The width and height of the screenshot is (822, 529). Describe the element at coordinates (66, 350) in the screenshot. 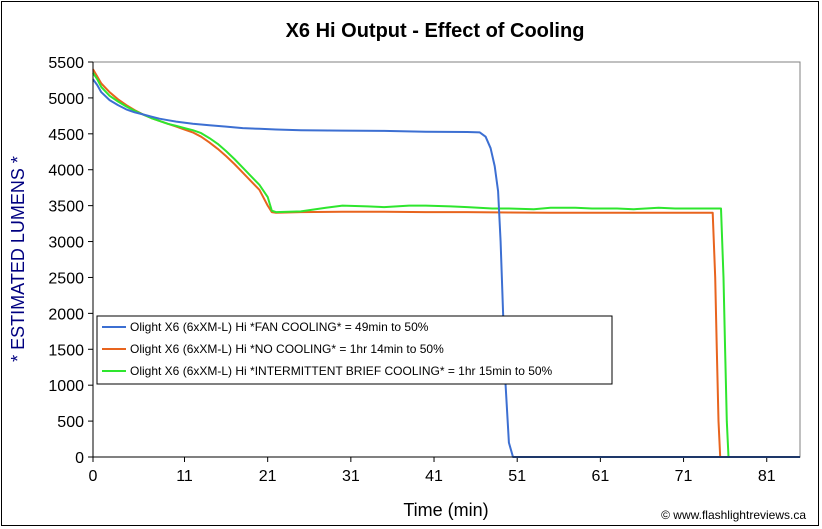

I see `y-tick-label: 1500` at that location.